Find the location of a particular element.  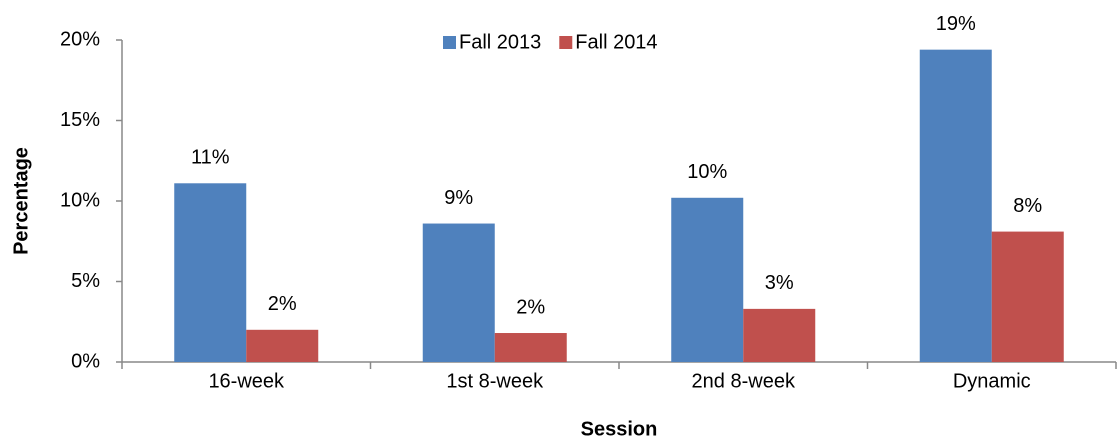

x-axis-label: Session is located at coordinates (619, 429).